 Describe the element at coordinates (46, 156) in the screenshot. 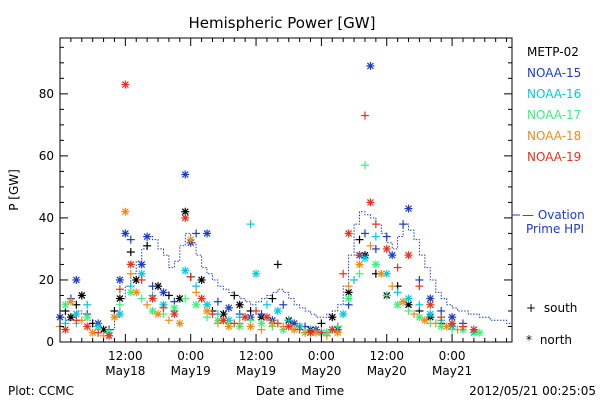

I see `y-tick-label: 60` at that location.